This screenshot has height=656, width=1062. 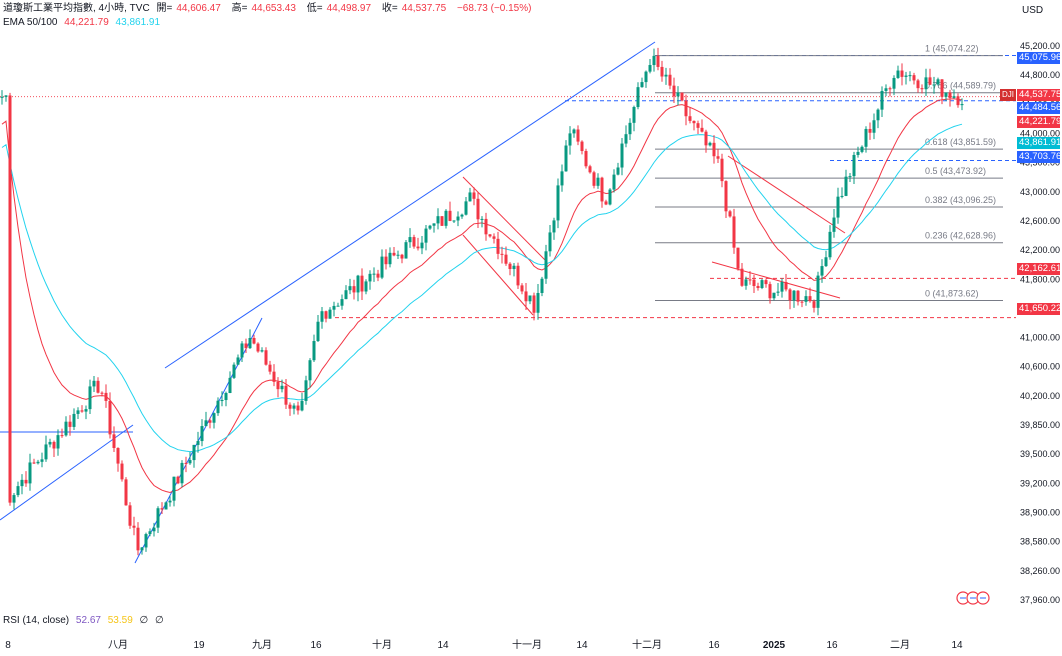 I want to click on x-tick-label: 2025, so click(x=774, y=645).